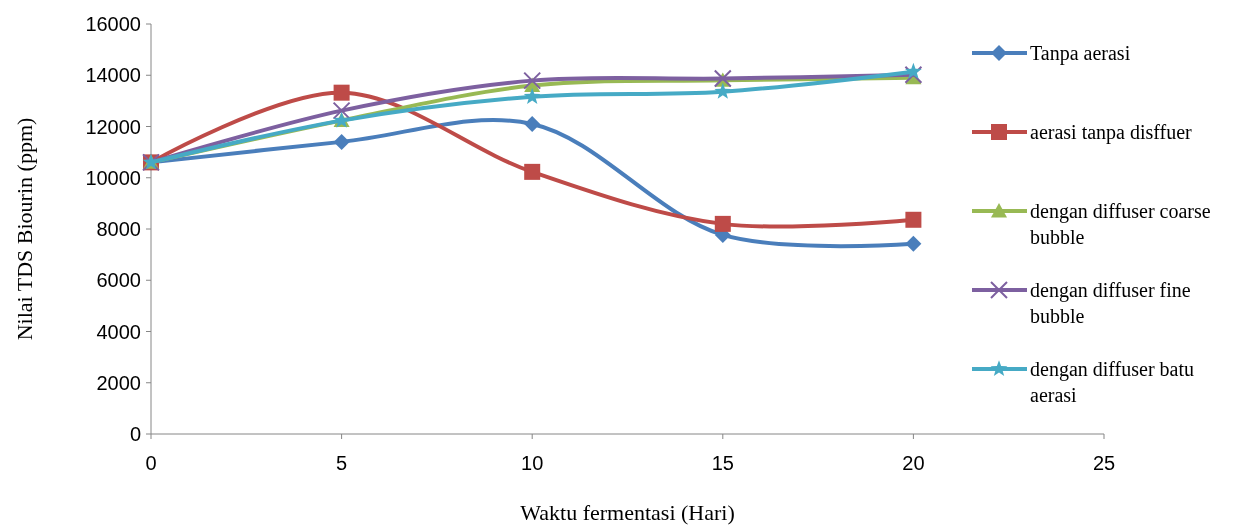 Image resolution: width=1256 pixels, height=527 pixels. Describe the element at coordinates (627, 512) in the screenshot. I see `x-axis-title: Waktu fermentasi (Hari)` at that location.